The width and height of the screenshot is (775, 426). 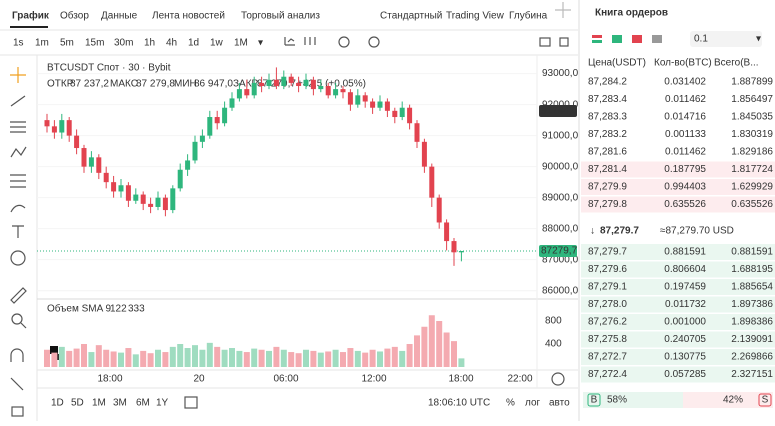 I want to click on tab: График, so click(x=31, y=16).